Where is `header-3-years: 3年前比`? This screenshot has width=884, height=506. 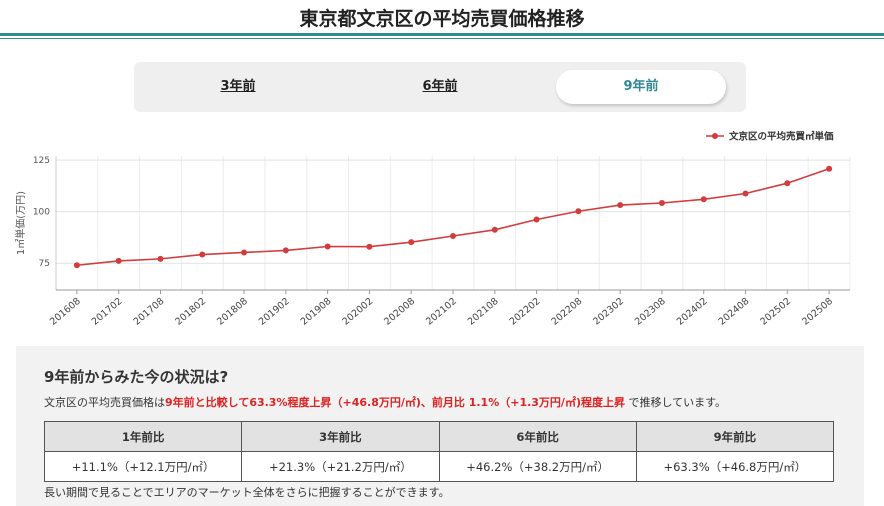 header-3-years: 3年前比 is located at coordinates (340, 436).